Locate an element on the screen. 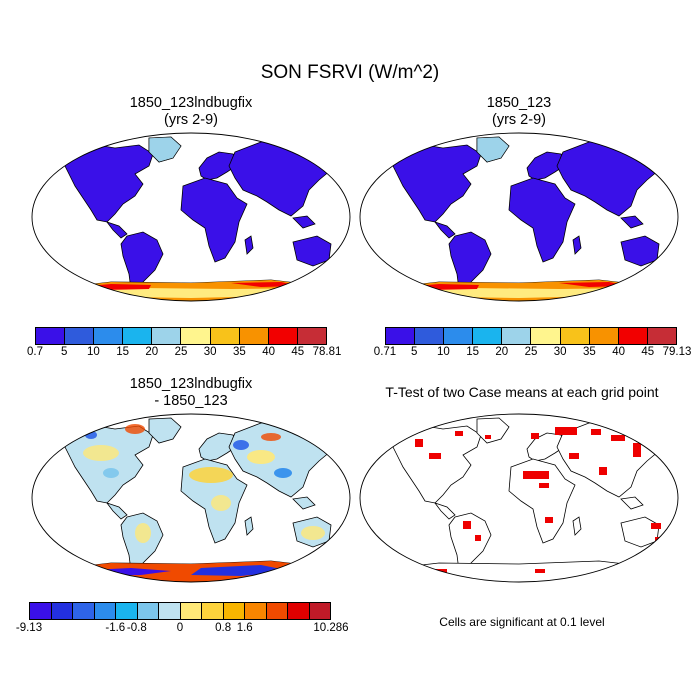  colorbar-3-labels: -9.13 -1.6 -0.8 0 0.8 1.6 10.286 is located at coordinates (182, 630).